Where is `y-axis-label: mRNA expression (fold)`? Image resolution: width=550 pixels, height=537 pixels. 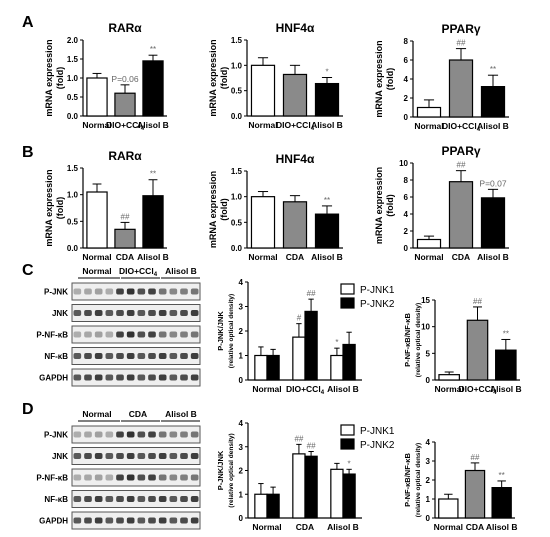 y-axis-label: mRNA expression (fold) is located at coordinates (218, 77).